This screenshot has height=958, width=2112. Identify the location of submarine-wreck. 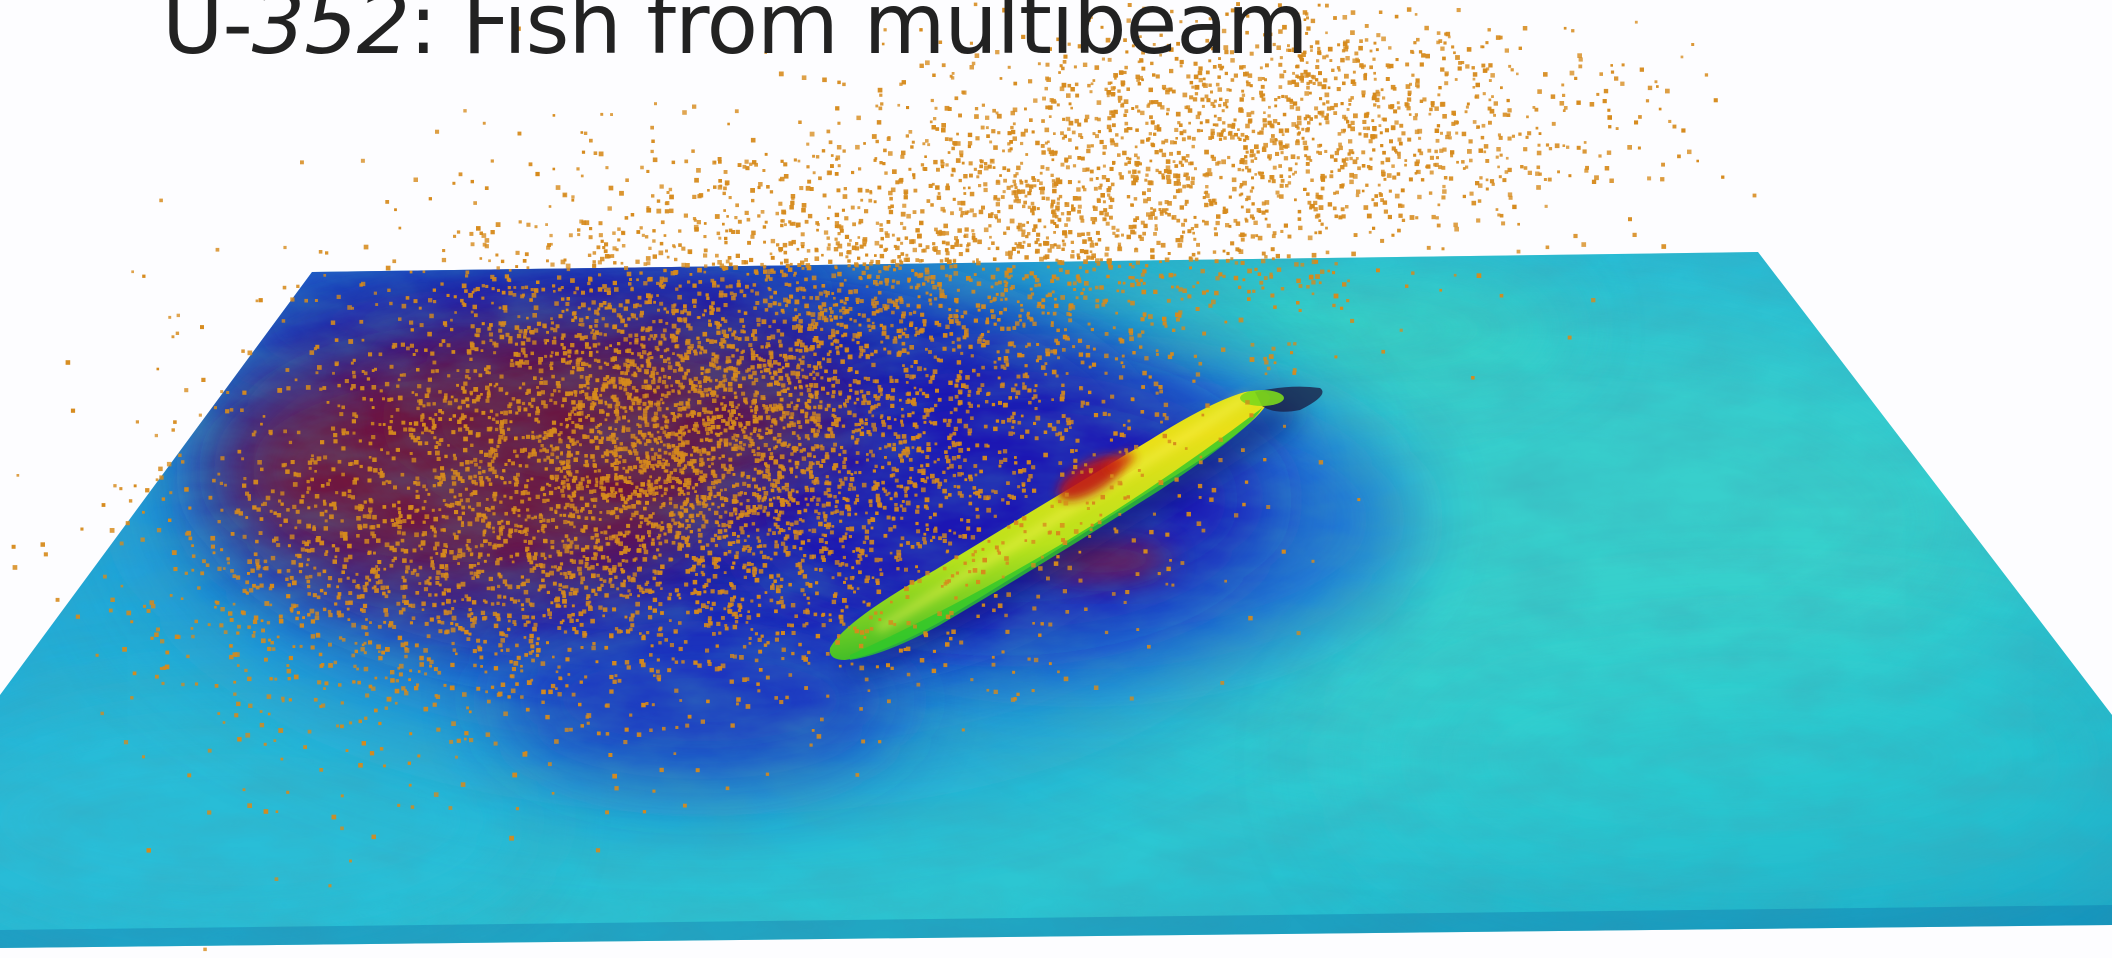
(1076, 530).